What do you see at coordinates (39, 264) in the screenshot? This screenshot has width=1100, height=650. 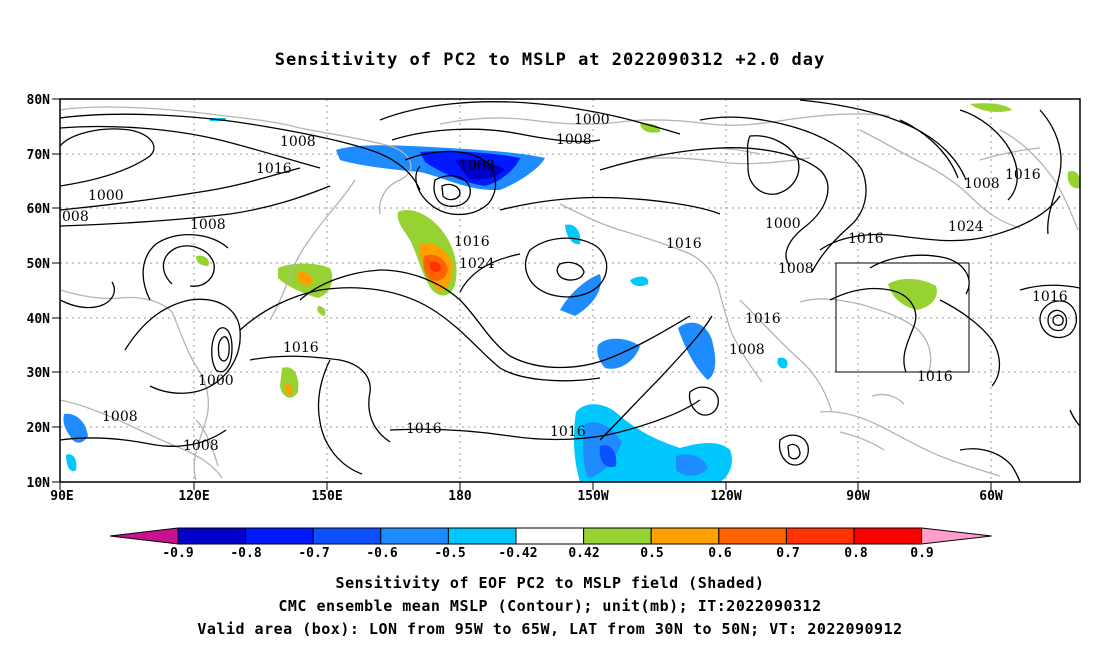 I see `lat-label: 50N` at bounding box center [39, 264].